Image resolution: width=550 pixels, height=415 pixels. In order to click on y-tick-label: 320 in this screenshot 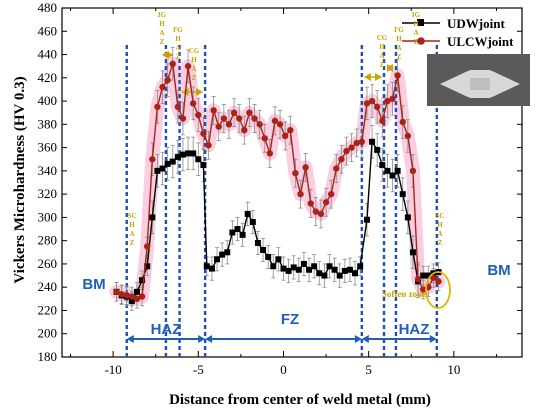, I will do `click(48, 193)`.